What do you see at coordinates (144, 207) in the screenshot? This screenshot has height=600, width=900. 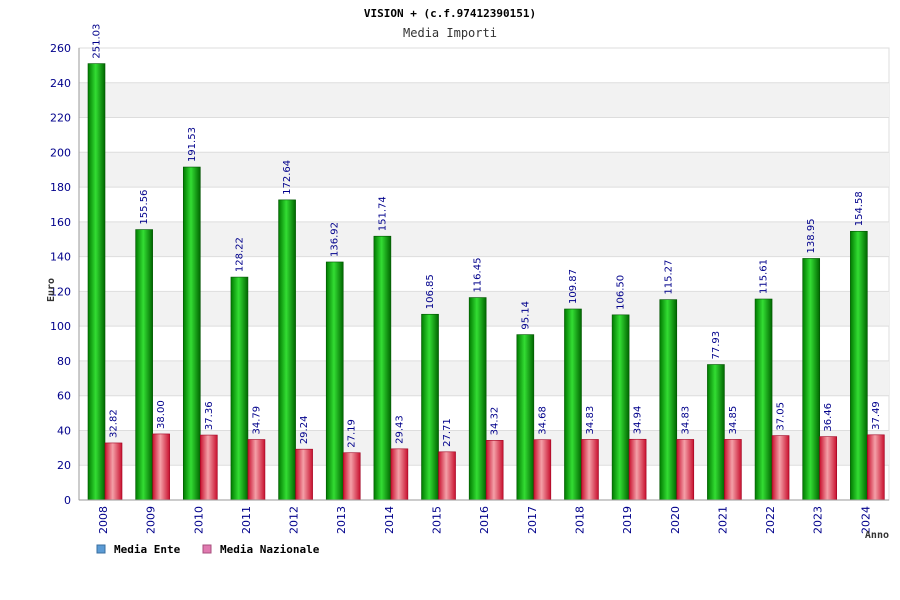 I see `data-label: 155.56` at bounding box center [144, 207].